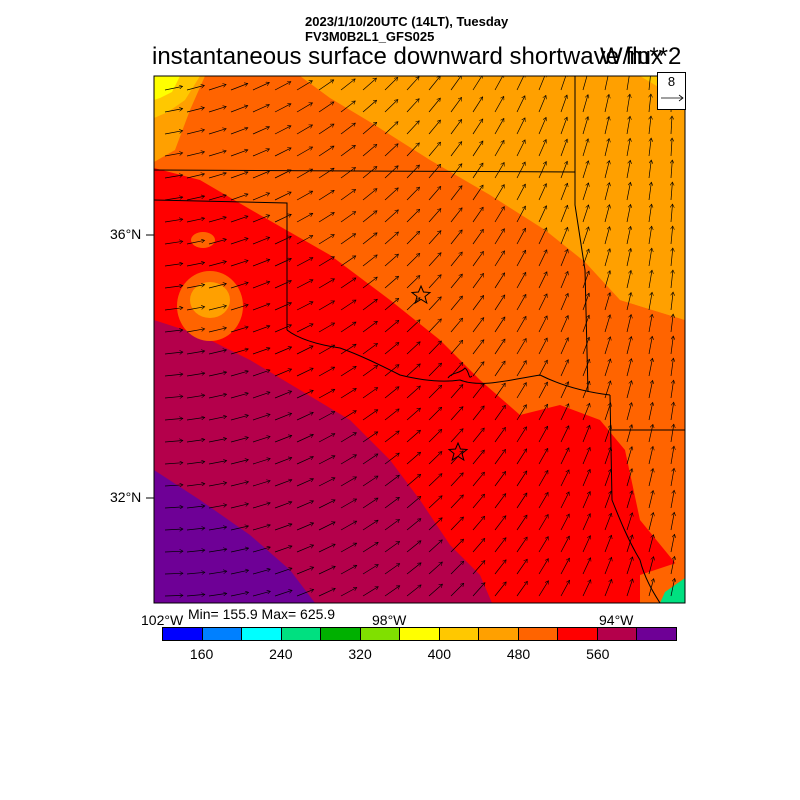  Describe the element at coordinates (458, 451) in the screenshot. I see `station-marker-south` at that location.